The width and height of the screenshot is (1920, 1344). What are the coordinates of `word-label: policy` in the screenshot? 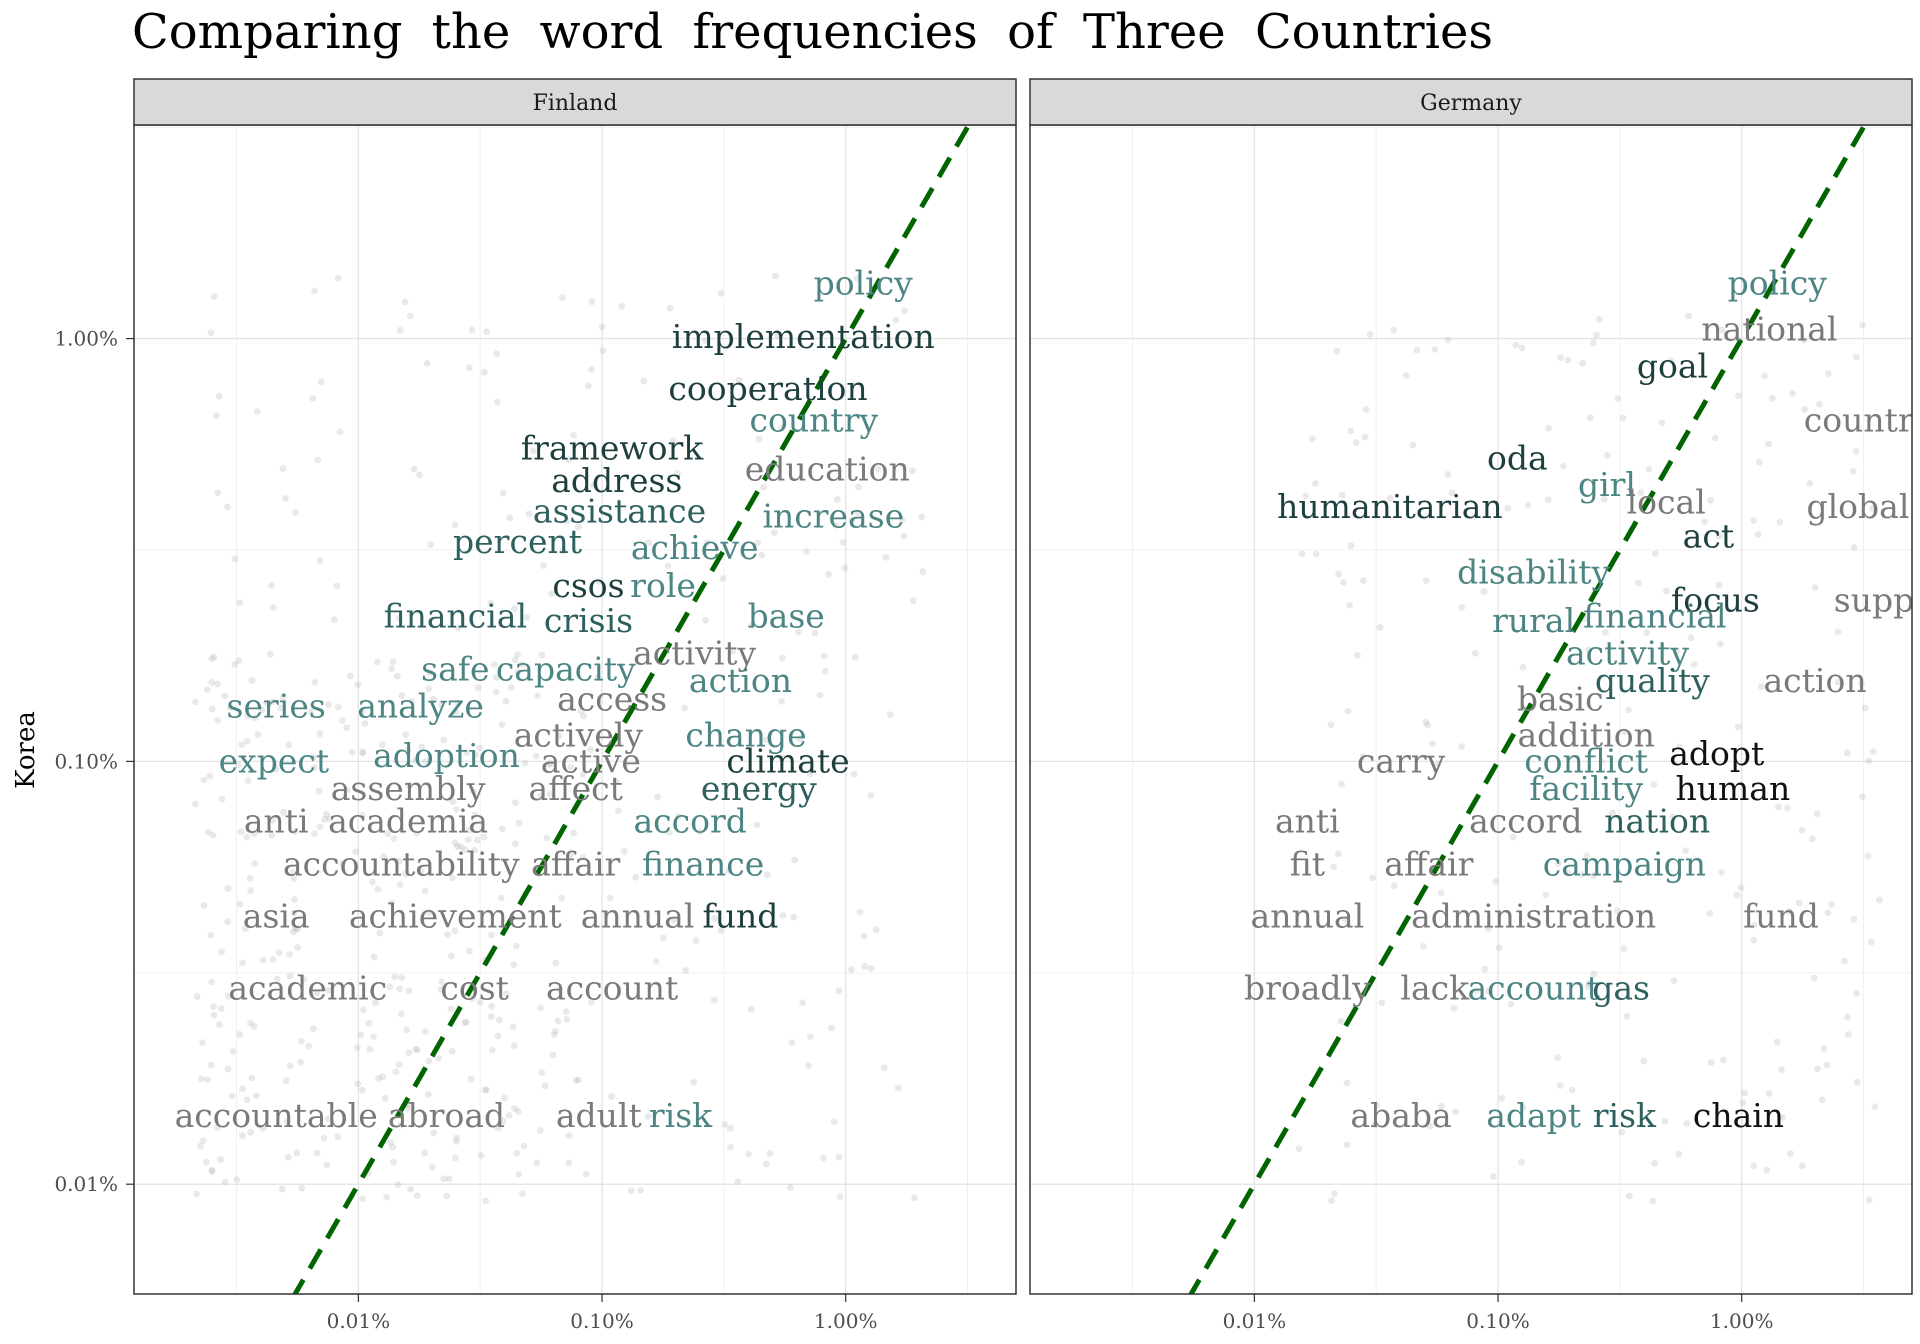 It's located at (1778, 282).